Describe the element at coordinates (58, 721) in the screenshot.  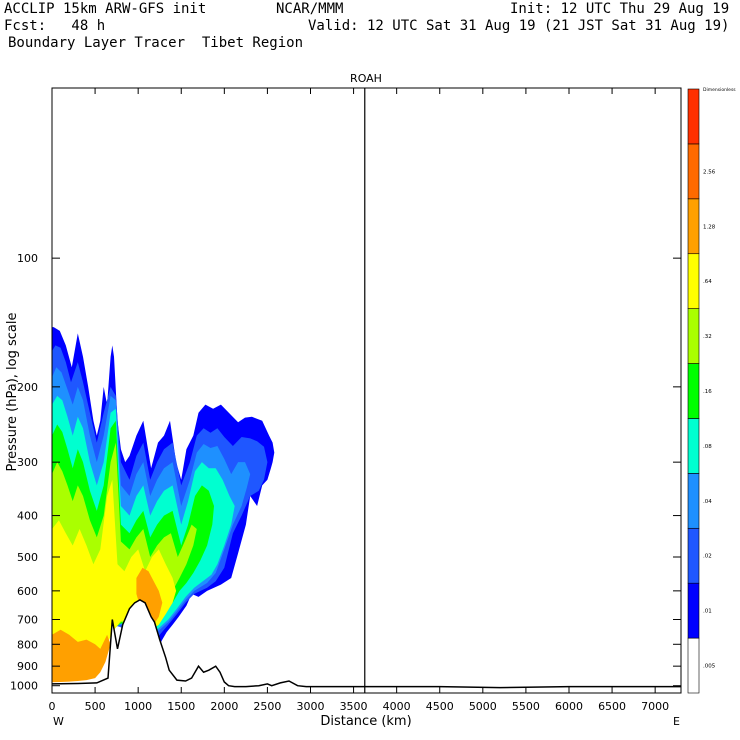
I see `x-left-label: W` at that location.